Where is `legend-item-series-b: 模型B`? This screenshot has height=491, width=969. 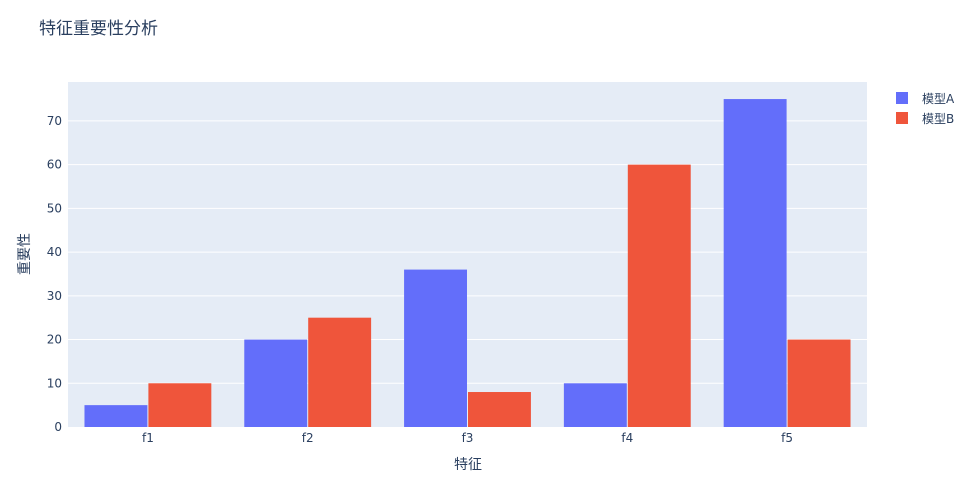
legend-item-series-b: 模型B is located at coordinates (925, 118).